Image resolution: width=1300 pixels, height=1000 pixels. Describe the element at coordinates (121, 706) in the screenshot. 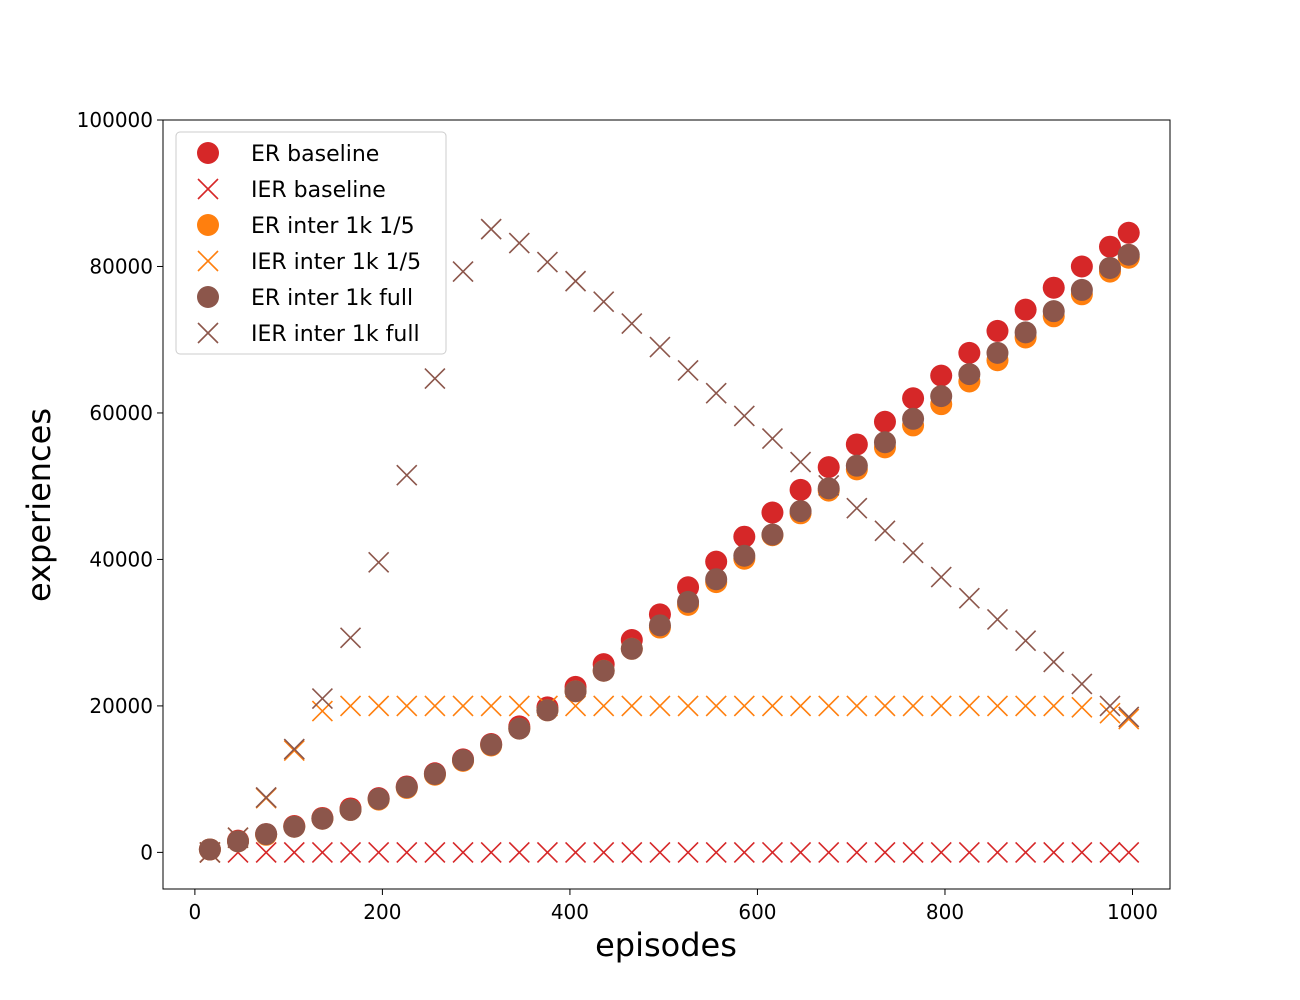

I see `y-tick-label: 20000` at that location.